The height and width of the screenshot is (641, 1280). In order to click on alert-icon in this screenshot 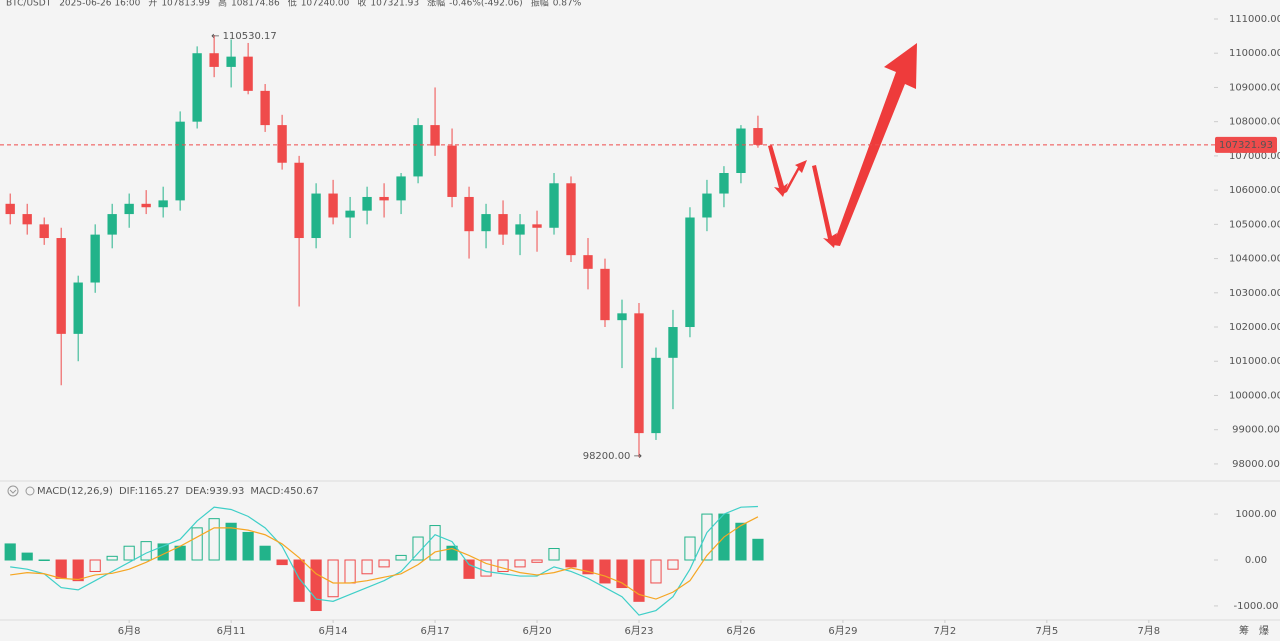, I will do `click(30, 491)`.